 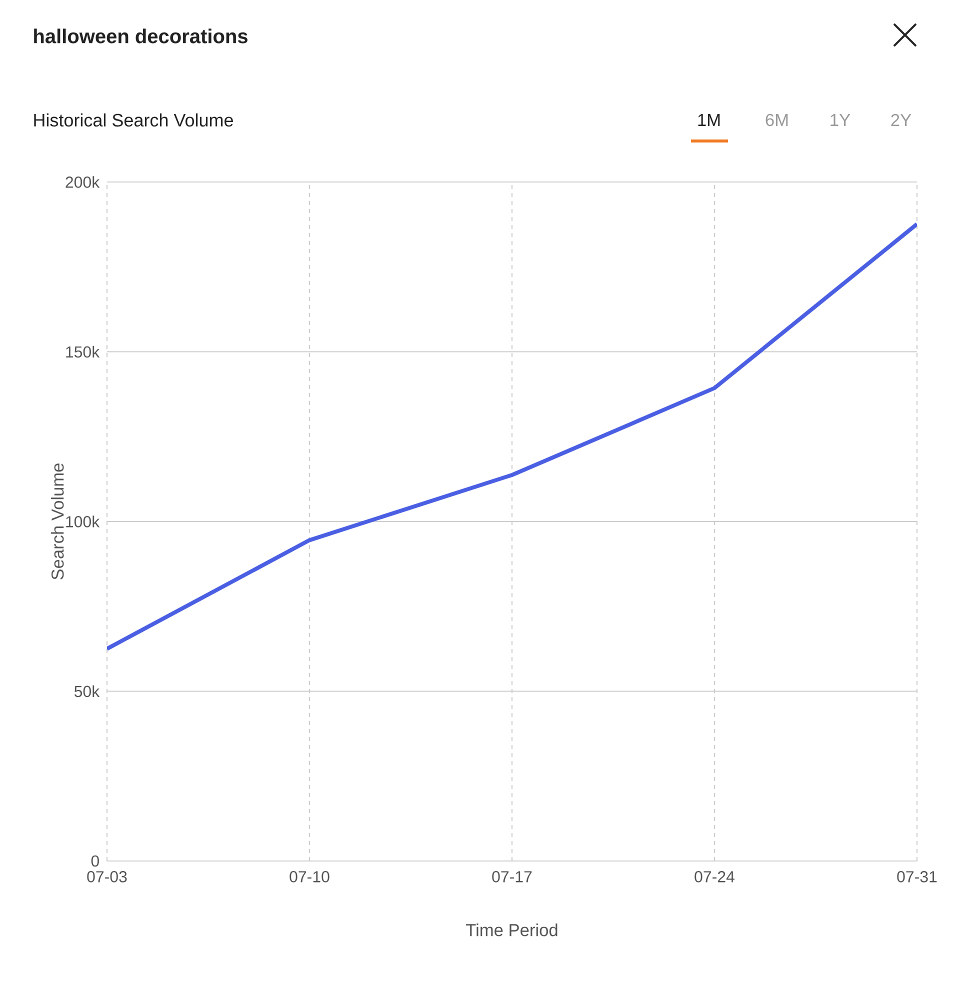 I want to click on y-tick-label: 200k, so click(x=83, y=182).